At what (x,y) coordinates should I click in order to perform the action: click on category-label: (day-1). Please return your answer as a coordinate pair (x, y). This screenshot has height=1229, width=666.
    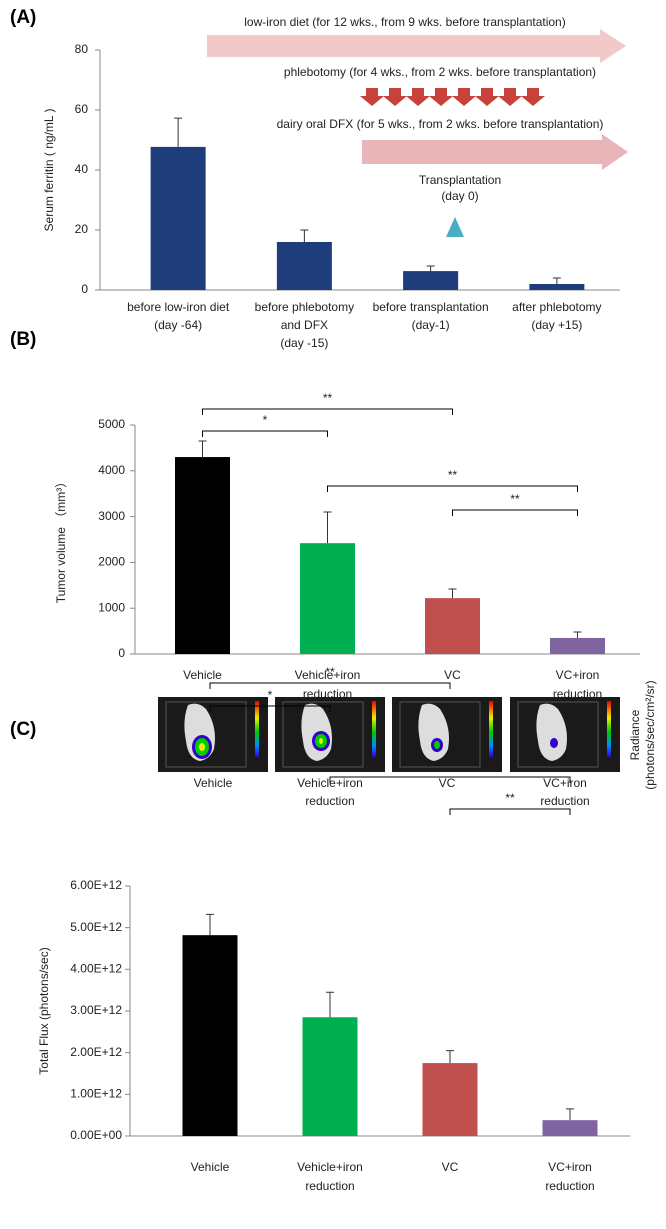
    Looking at the image, I should click on (431, 325).